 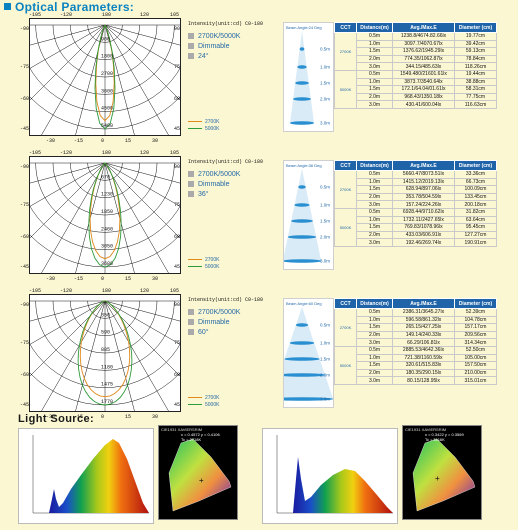 What do you see at coordinates (423, 320) in the screenshot?
I see `illuminance-cell: 596.58/861.32lx` at bounding box center [423, 320].